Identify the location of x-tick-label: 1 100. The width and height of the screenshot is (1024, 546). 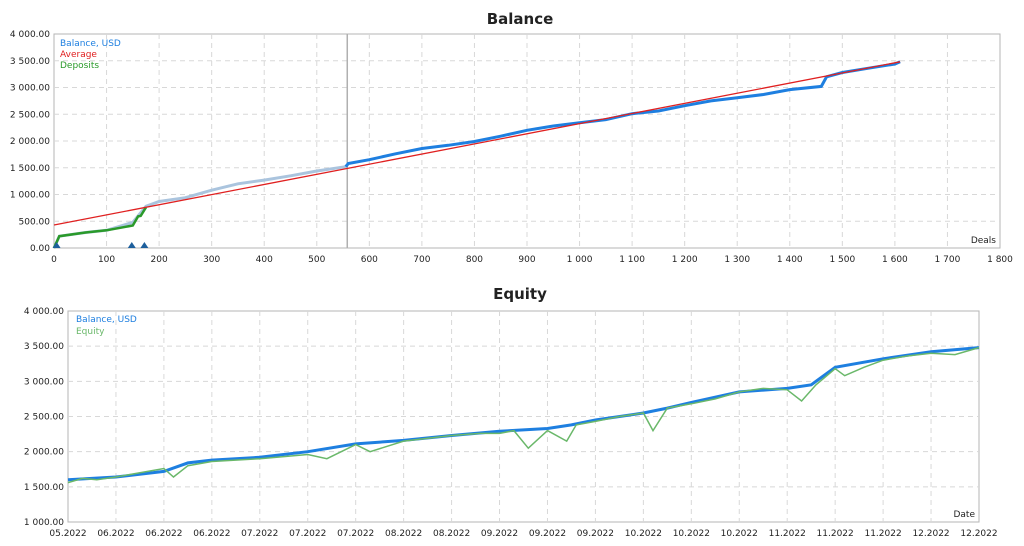
(632, 260).